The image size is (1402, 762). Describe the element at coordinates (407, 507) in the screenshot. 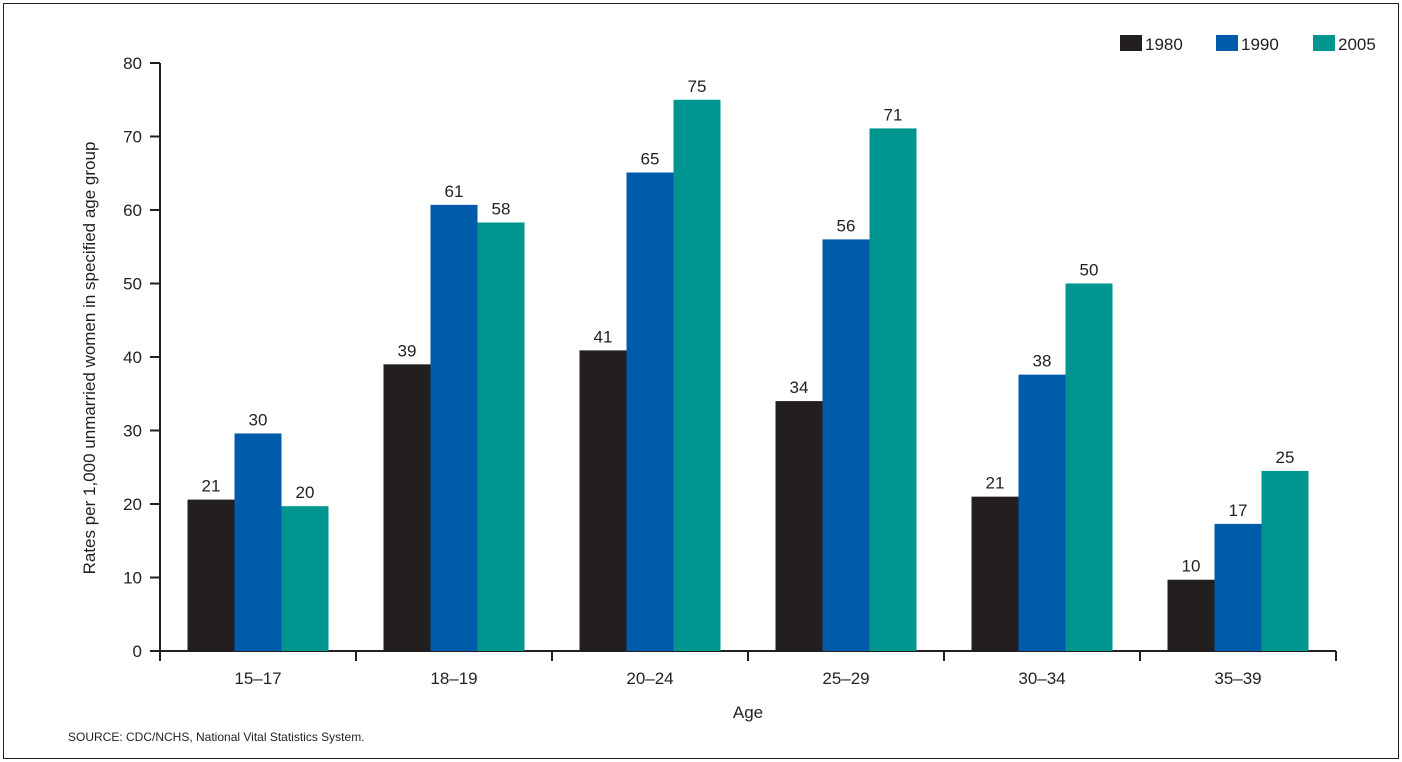

I see `bar-1980-18–19` at that location.